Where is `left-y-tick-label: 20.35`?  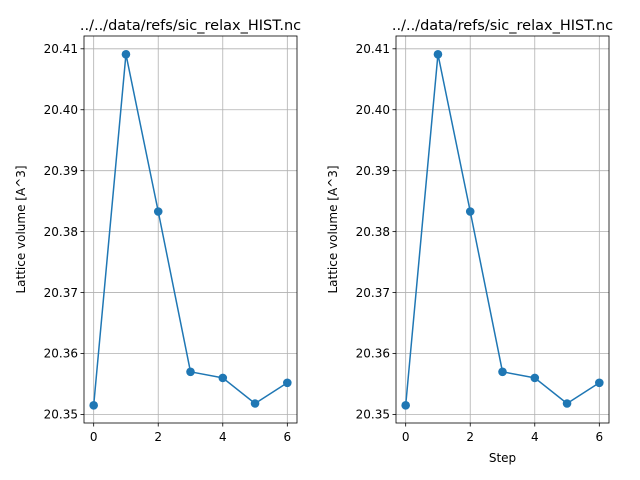 left-y-tick-label: 20.35 is located at coordinates (61, 415).